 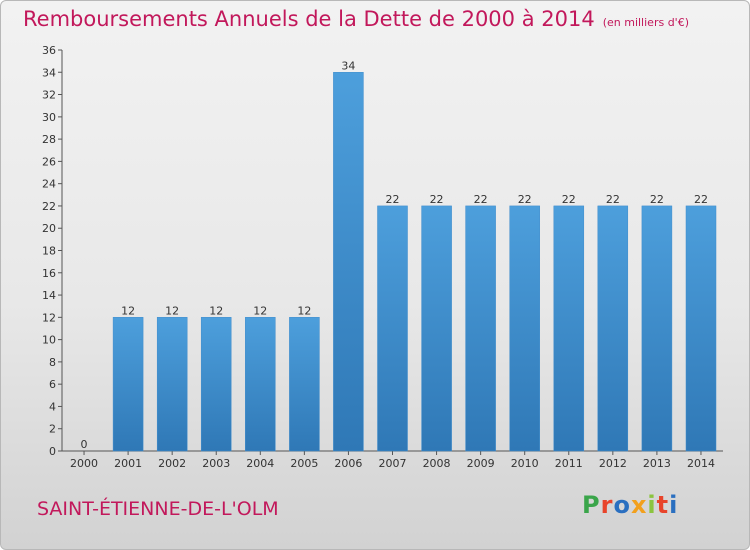 What do you see at coordinates (128, 463) in the screenshot?
I see `x-tick-label-2001: 2001` at bounding box center [128, 463].